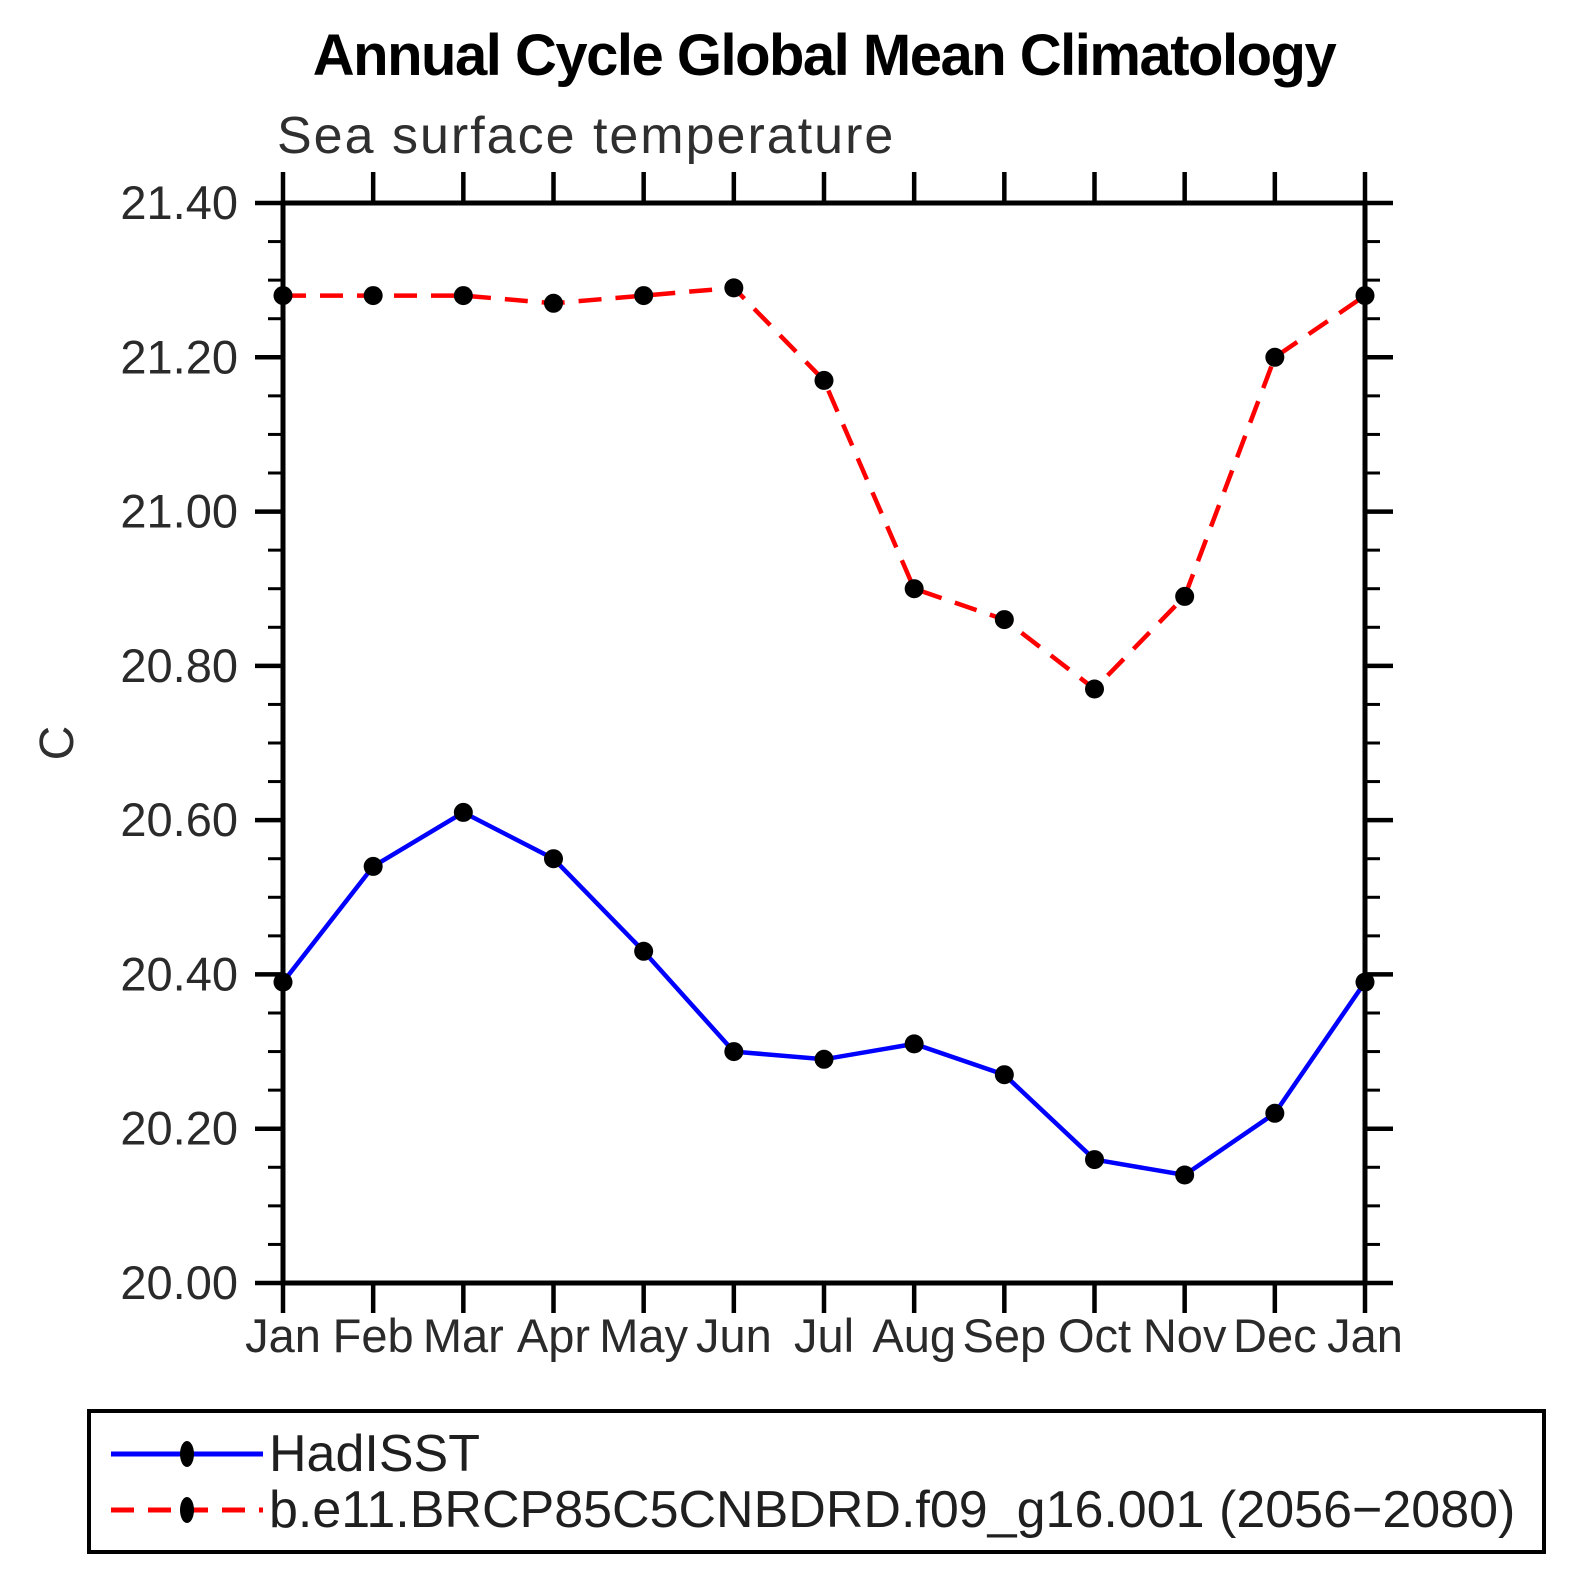 This screenshot has width=1591, height=1591. I want to click on y-tick-label: 21.00, so click(179, 511).